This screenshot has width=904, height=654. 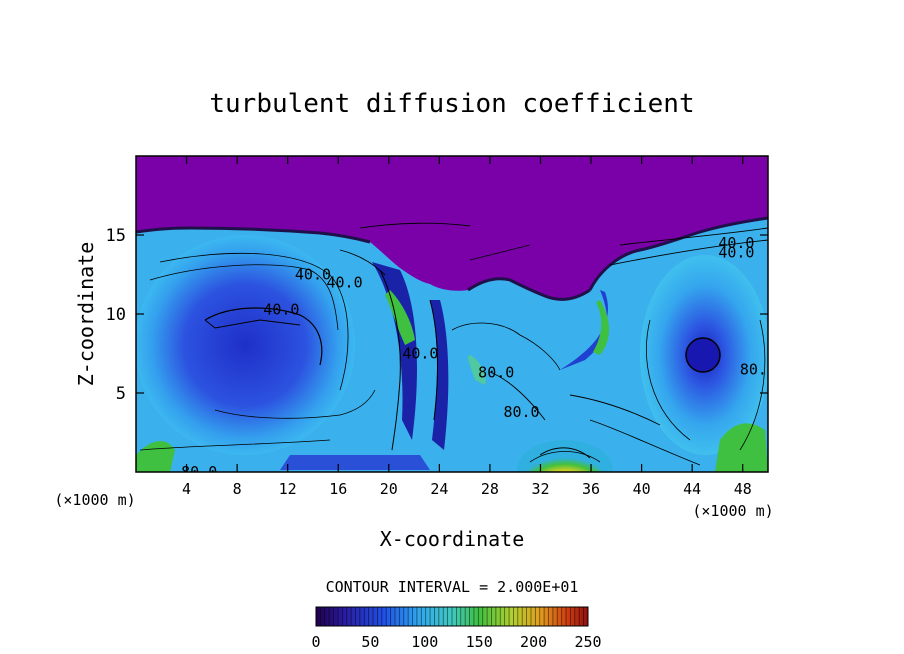 What do you see at coordinates (389, 489) in the screenshot?
I see `x-tick-label: 20` at bounding box center [389, 489].